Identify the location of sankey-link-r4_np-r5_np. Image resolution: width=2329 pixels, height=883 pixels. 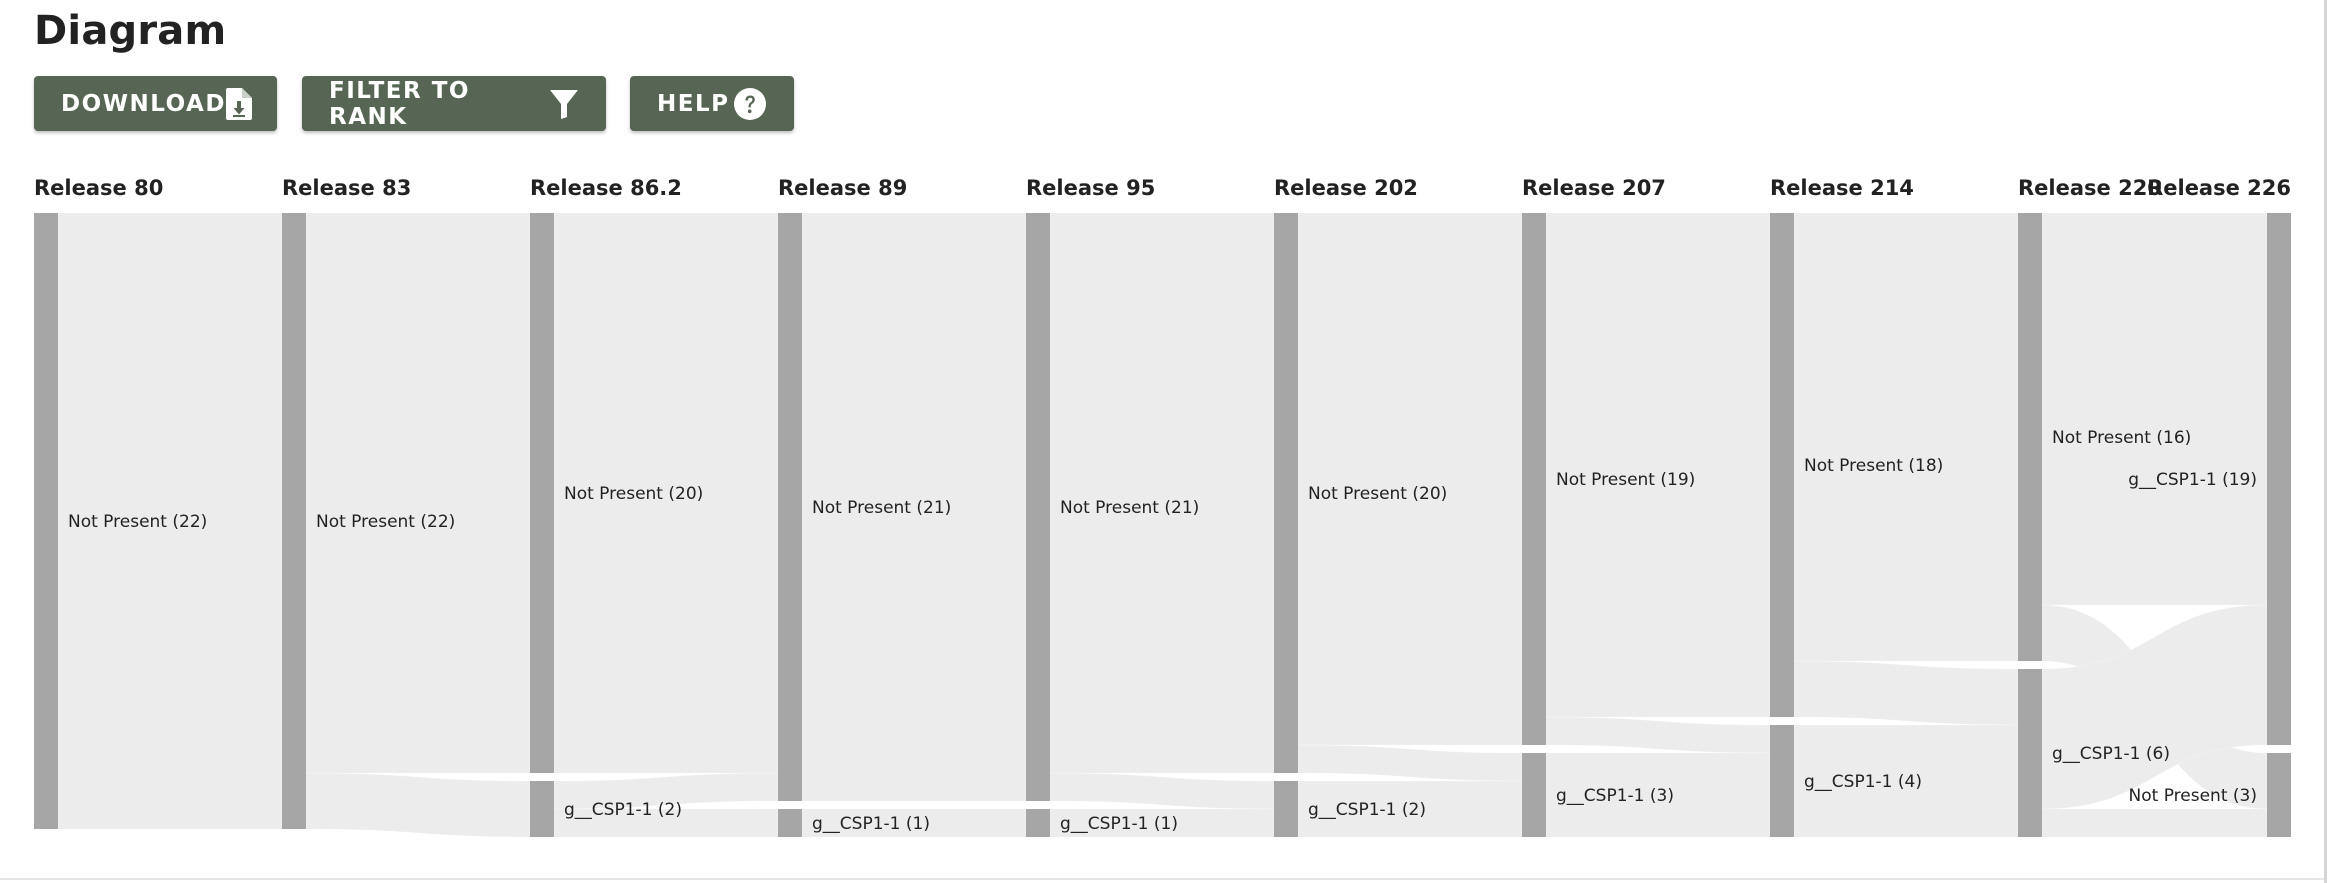
(1162, 493).